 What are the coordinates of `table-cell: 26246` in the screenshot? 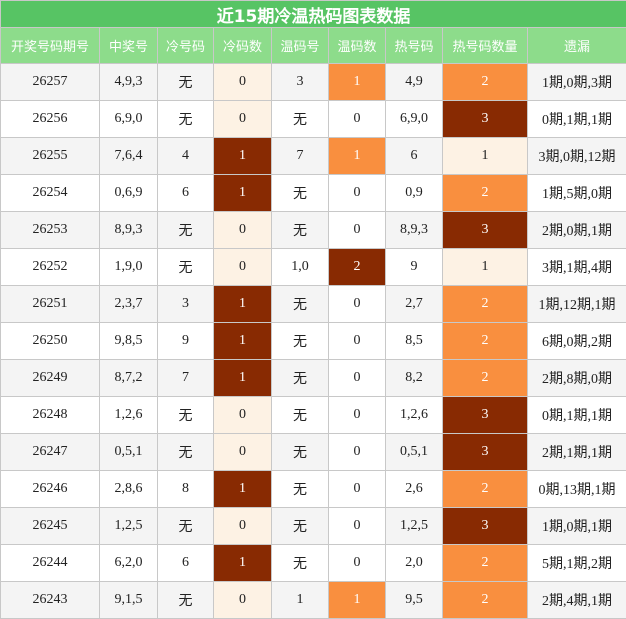 It's located at (50, 489).